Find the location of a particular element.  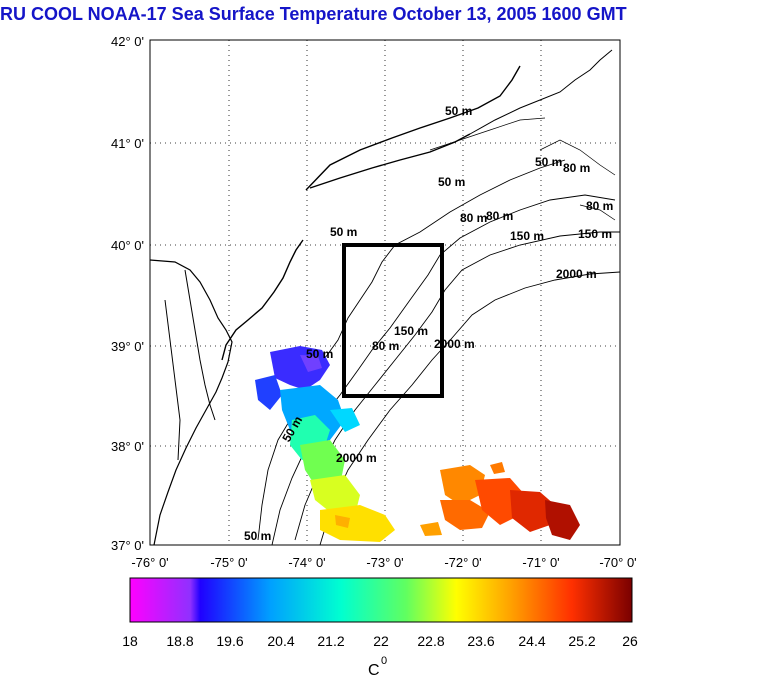

lat-tick-label: 40° 0' is located at coordinates (127, 245).